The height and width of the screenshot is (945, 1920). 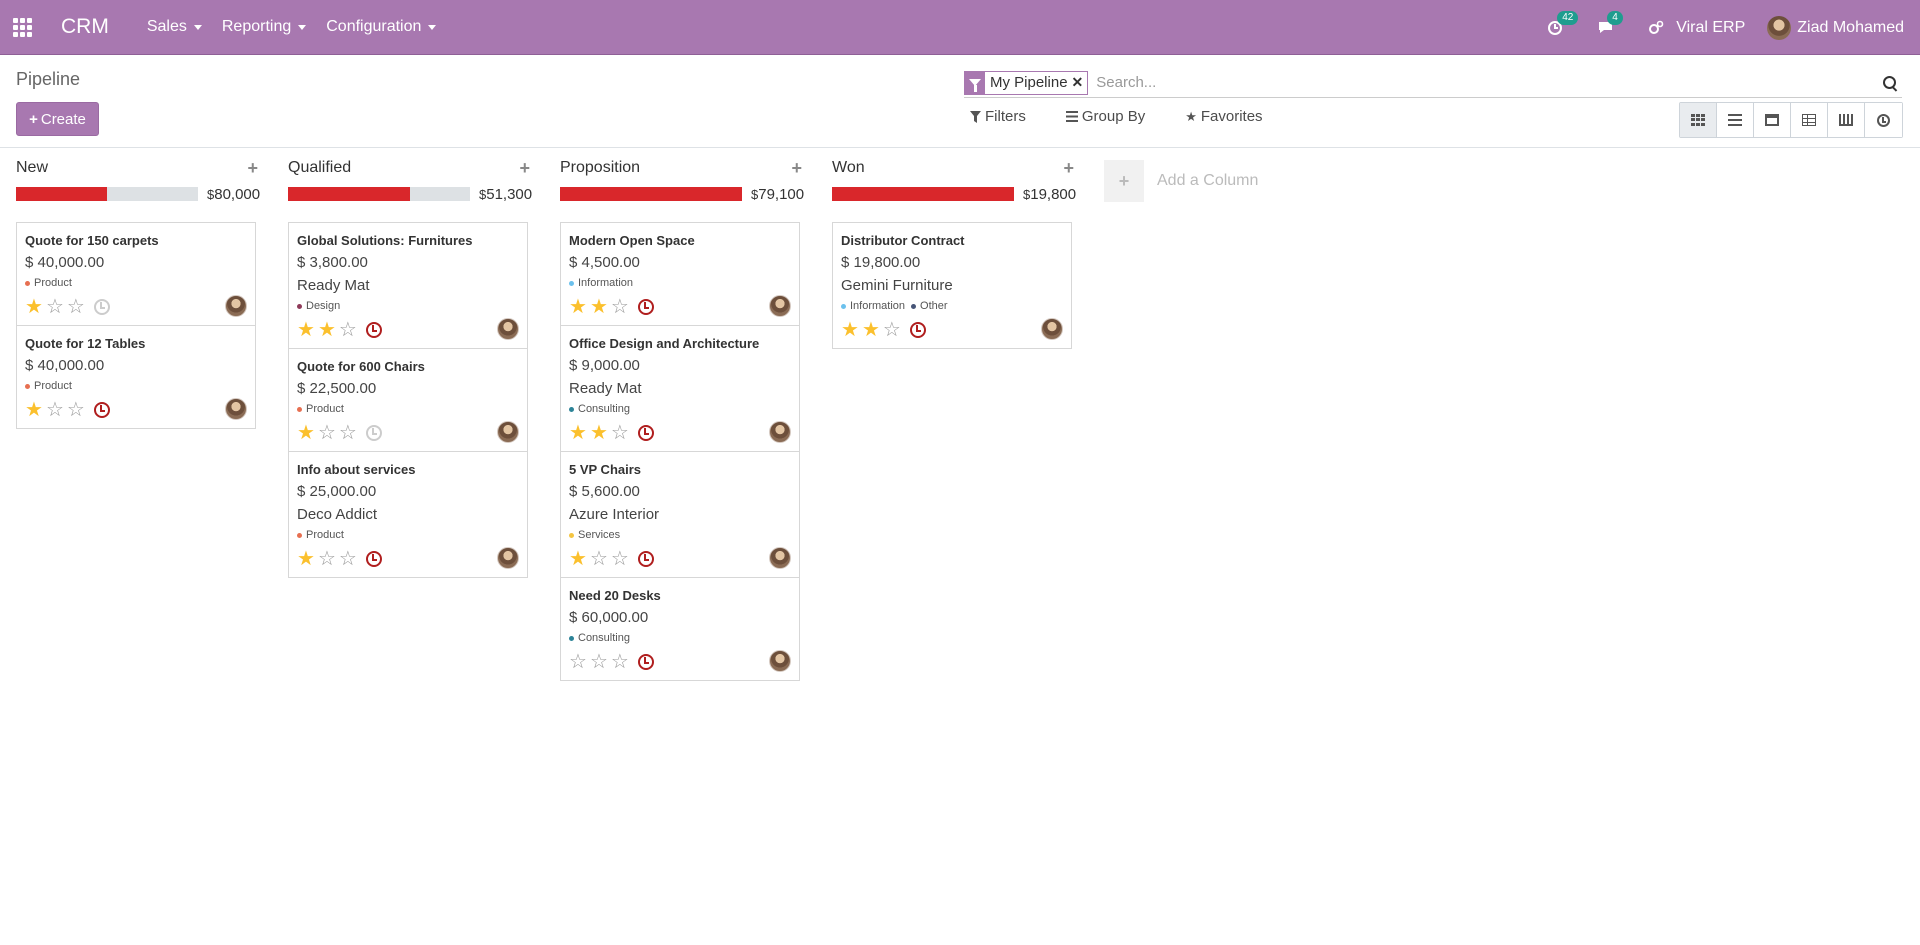 I want to click on card-tags: Information, so click(x=680, y=283).